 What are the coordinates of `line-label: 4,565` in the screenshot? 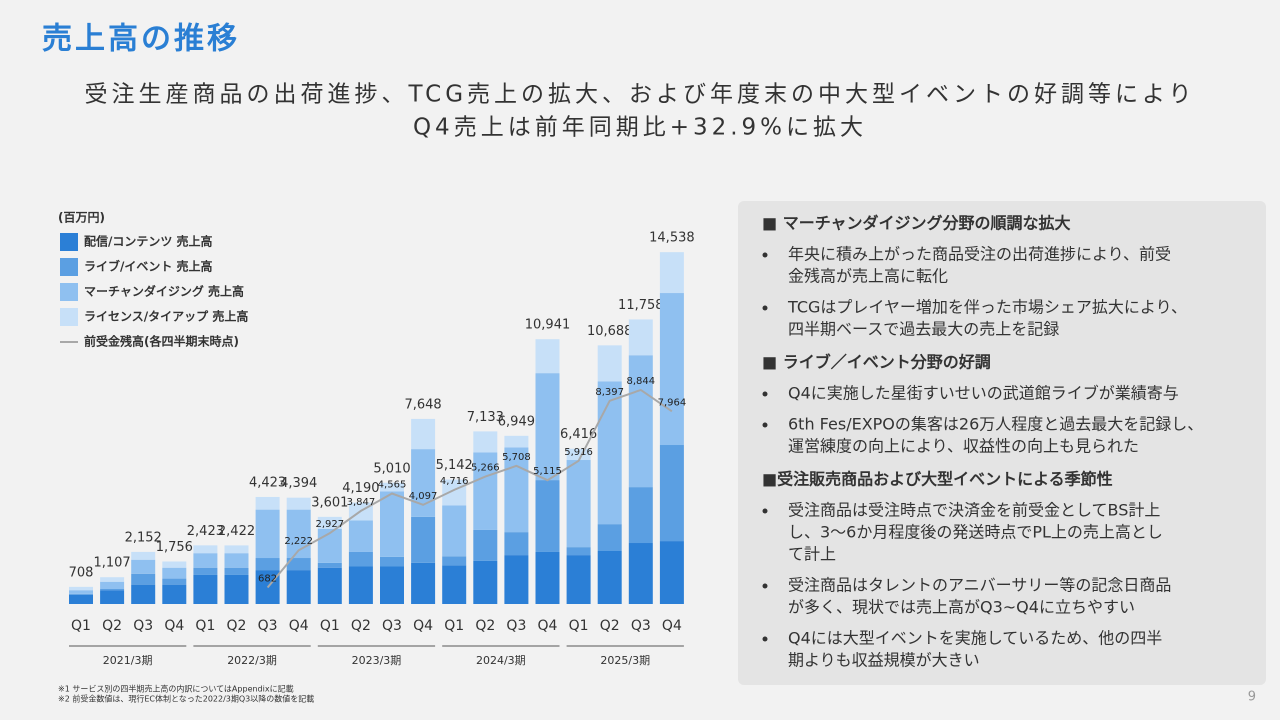 It's located at (392, 485).